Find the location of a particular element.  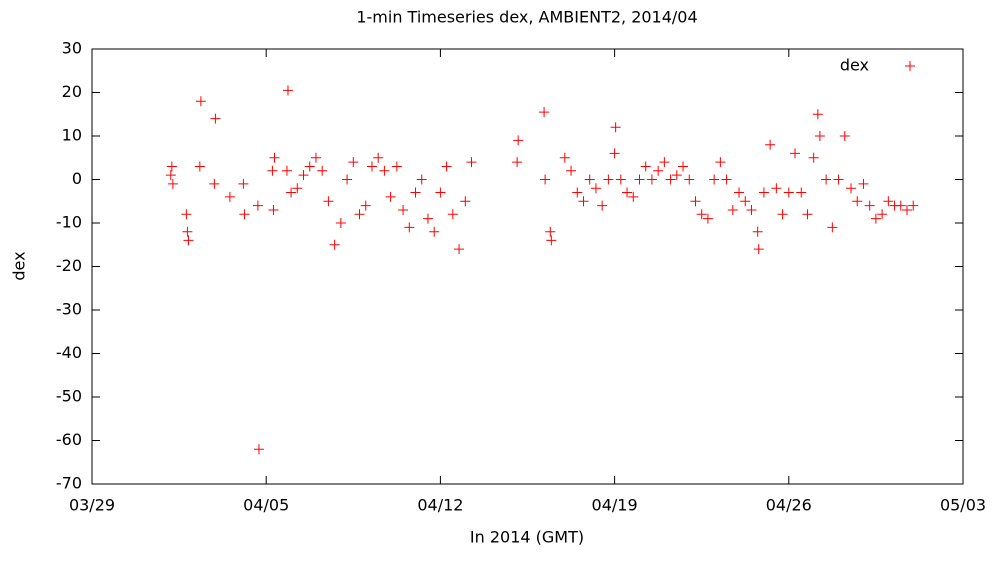

y-tick-label: 30 is located at coordinates (72, 48).